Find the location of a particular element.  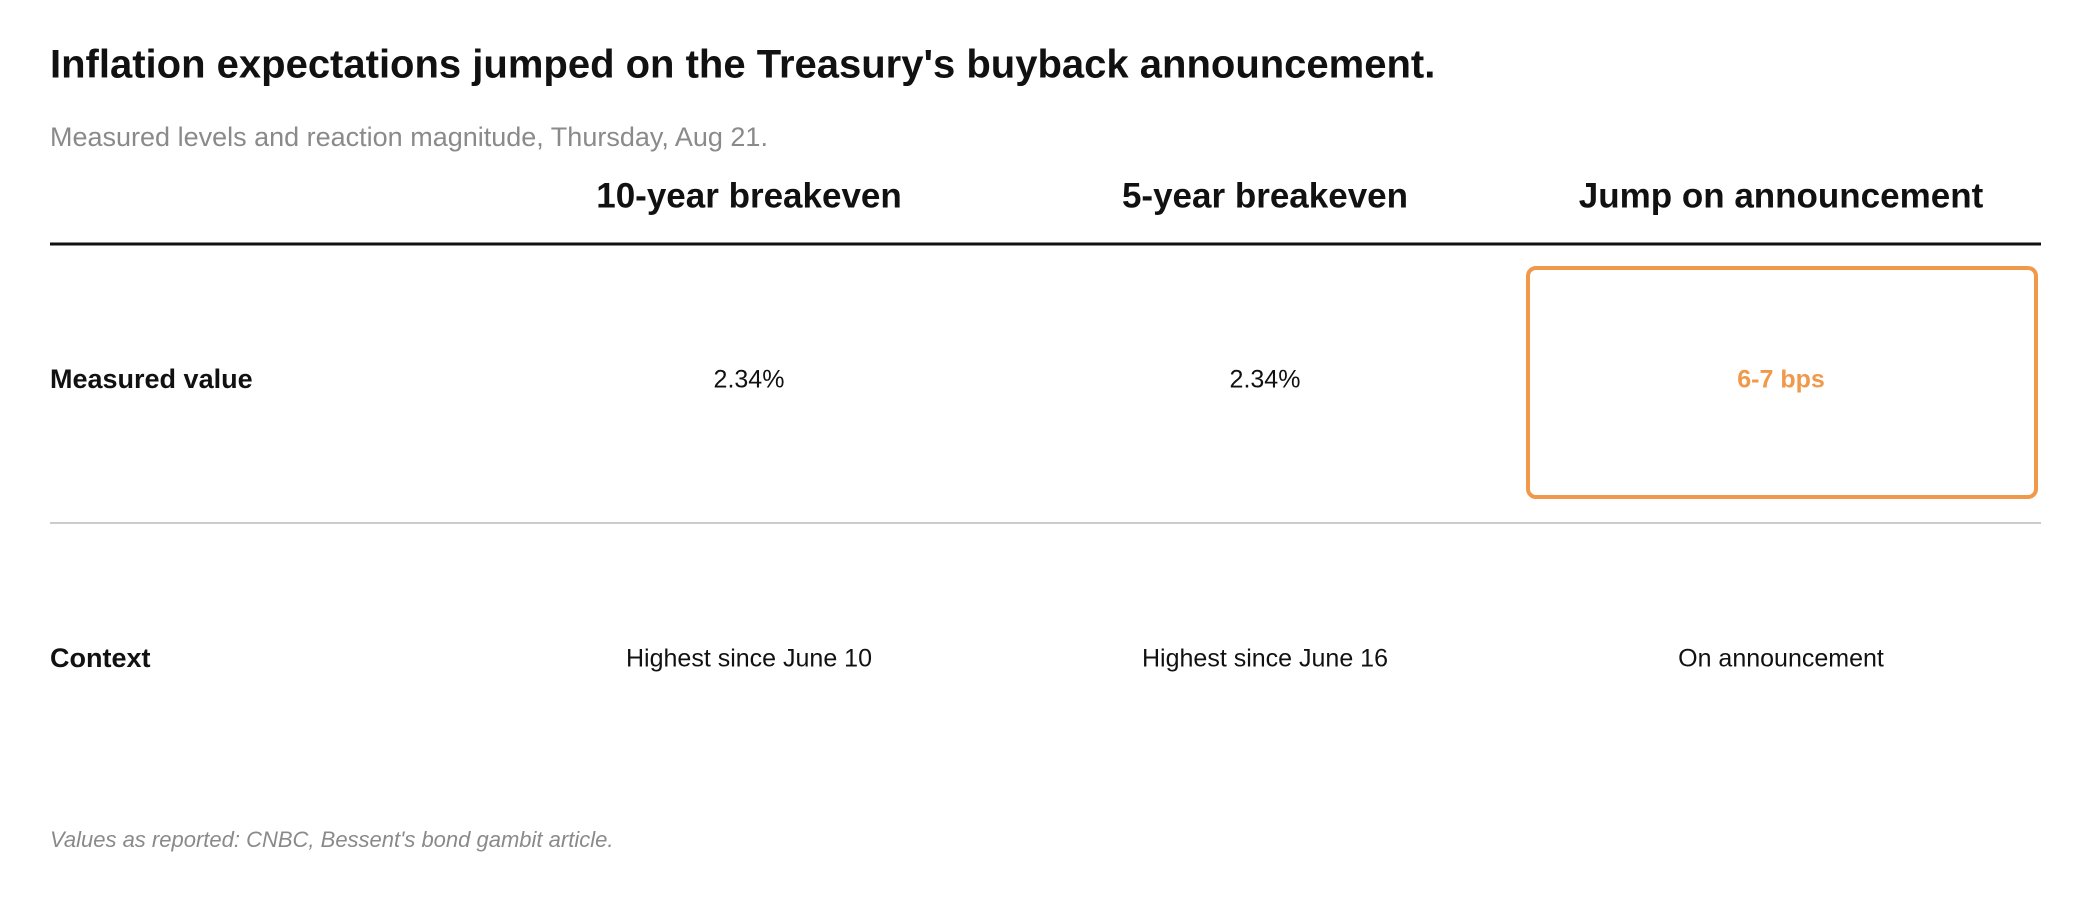

column-header: 10-year breakeven is located at coordinates (749, 195).